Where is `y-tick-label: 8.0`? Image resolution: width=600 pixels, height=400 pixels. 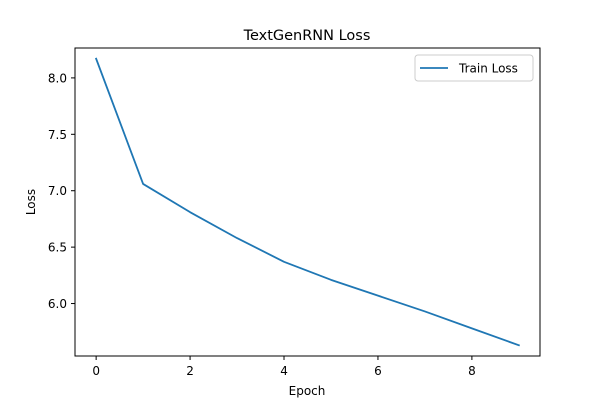 y-tick-label: 8.0 is located at coordinates (57, 78).